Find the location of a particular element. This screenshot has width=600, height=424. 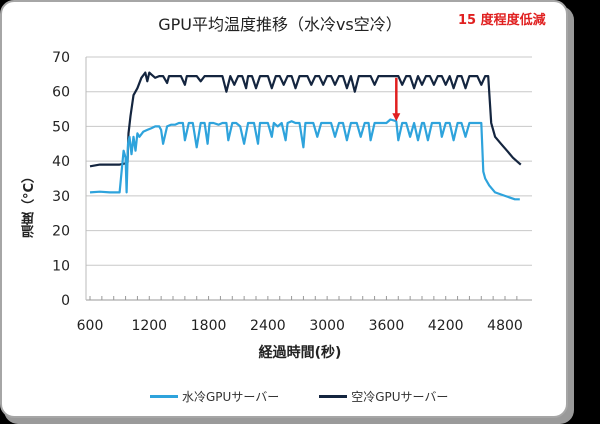

x-tick-label: 4200 is located at coordinates (446, 326).